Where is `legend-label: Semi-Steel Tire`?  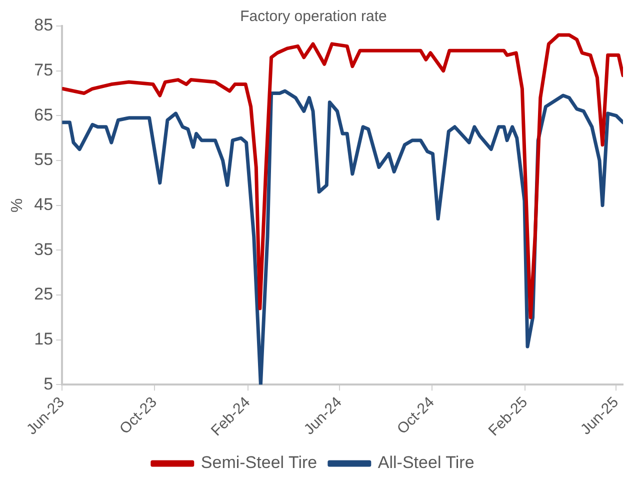 legend-label: Semi-Steel Tire is located at coordinates (259, 462).